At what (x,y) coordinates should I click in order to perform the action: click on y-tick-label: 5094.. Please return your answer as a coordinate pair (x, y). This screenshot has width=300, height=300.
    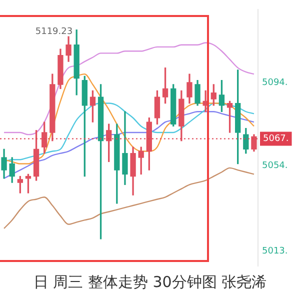
    Looking at the image, I should click on (275, 83).